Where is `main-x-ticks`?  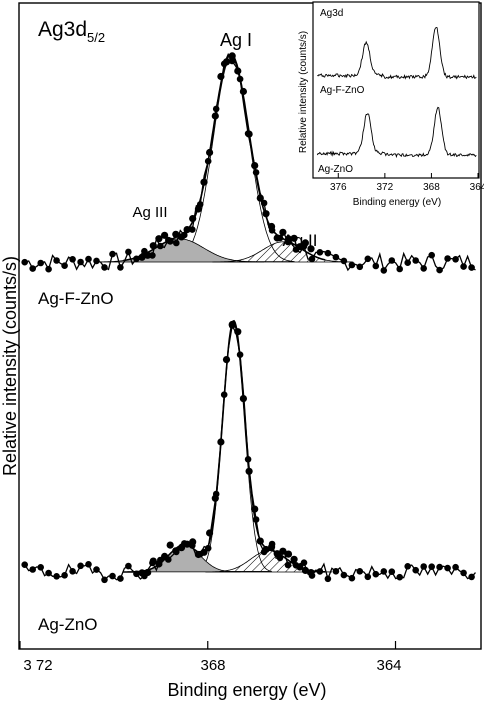 main-x-ticks is located at coordinates (208, 645).